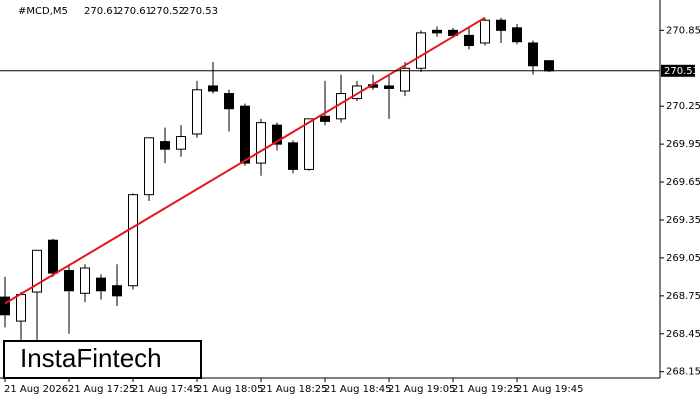 Image resolution: width=700 pixels, height=400 pixels. Describe the element at coordinates (549, 389) in the screenshot. I see `x-tick-label: 21 Aug 19:45` at that location.